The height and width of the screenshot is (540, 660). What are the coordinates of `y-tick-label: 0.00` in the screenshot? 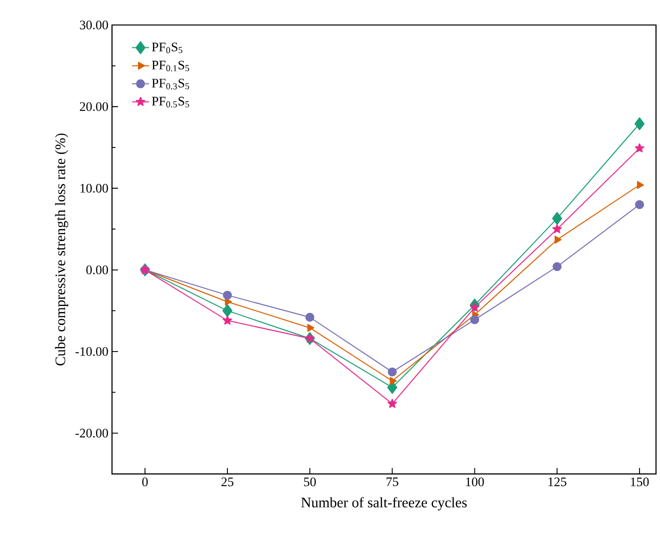 It's located at (97, 270).